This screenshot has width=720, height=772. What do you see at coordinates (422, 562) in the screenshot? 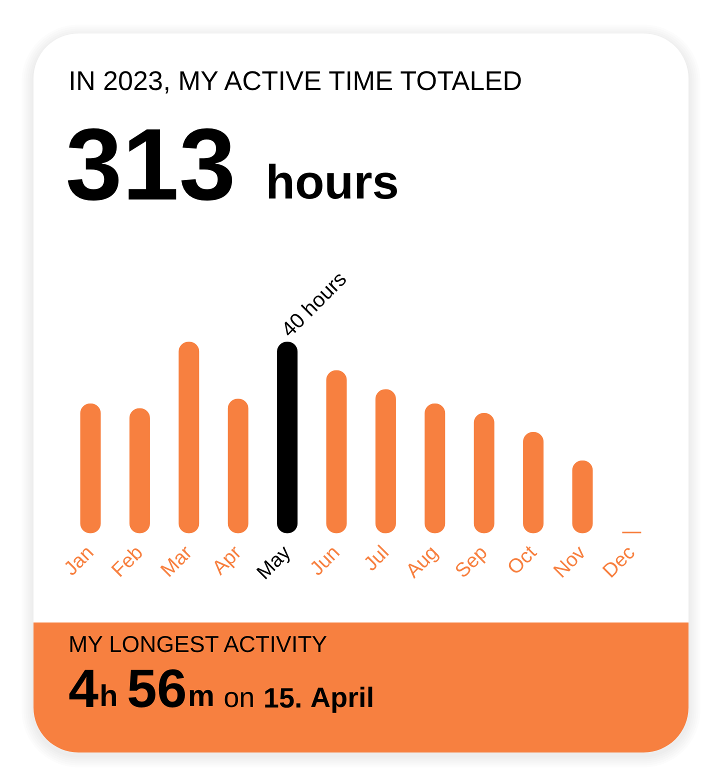
I see `x-tick-label: Aug` at bounding box center [422, 562].